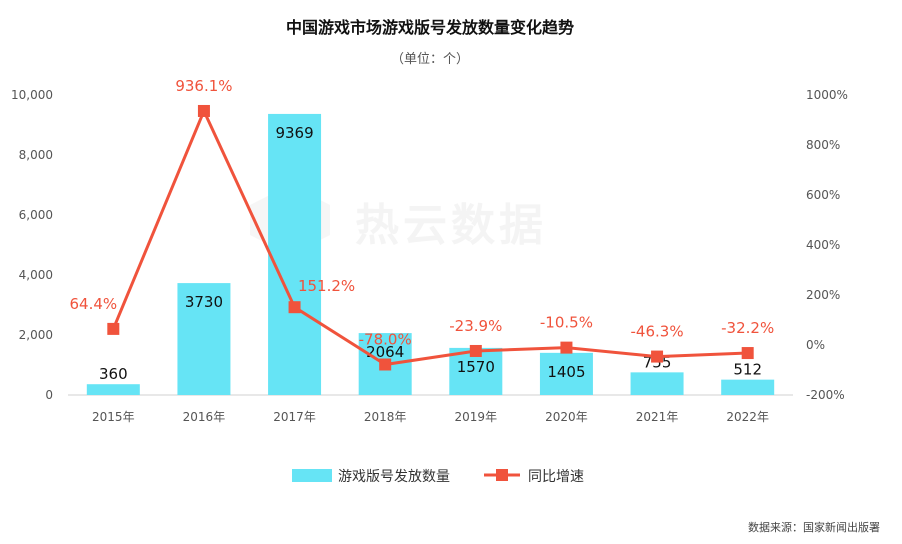  What do you see at coordinates (566, 417) in the screenshot?
I see `x-tick-label: 2020年` at bounding box center [566, 417].